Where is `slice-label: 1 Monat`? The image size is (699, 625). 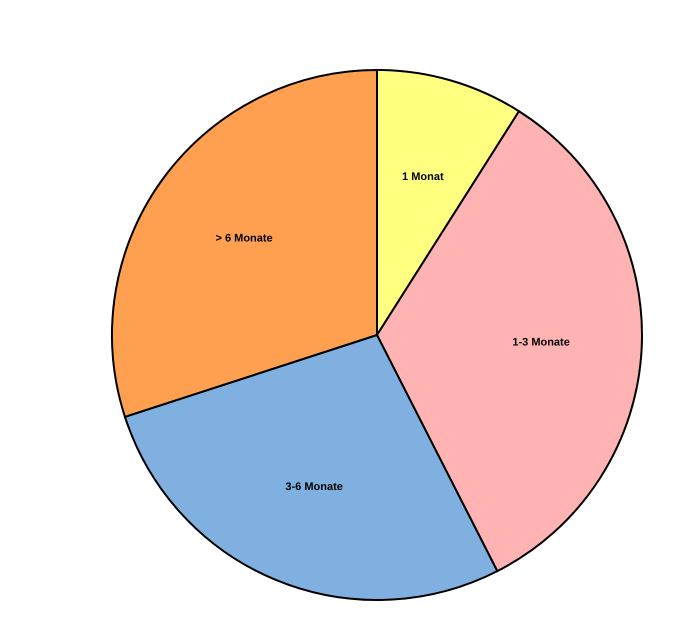 slice-label: 1 Monat is located at coordinates (423, 177).